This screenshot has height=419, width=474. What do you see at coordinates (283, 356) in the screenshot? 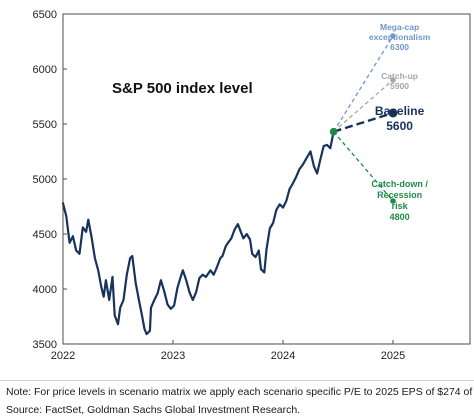
I see `x-tick-label-2024: 2024` at bounding box center [283, 356].